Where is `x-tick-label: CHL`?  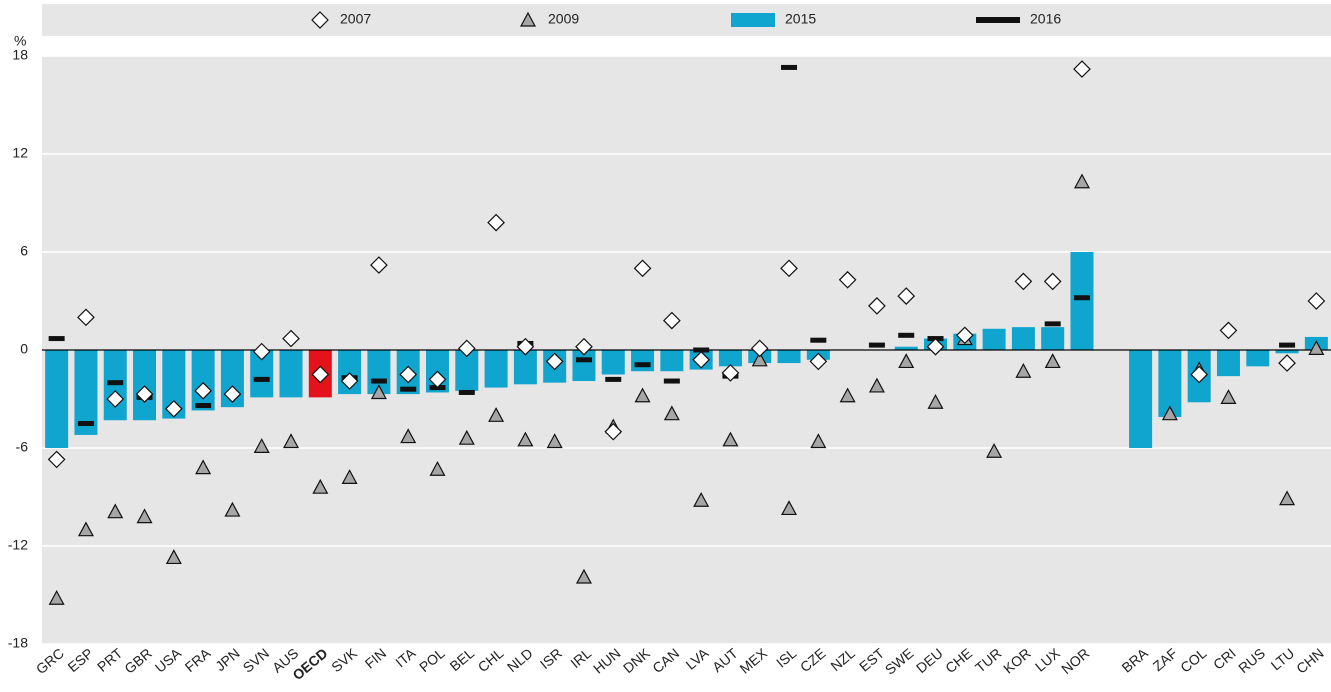 x-tick-label: CHL is located at coordinates (491, 660).